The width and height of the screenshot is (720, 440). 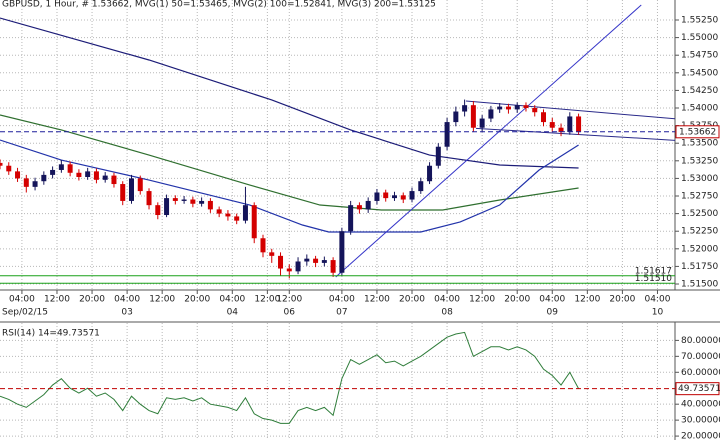 I want to click on price-label: 1.53662, so click(x=697, y=132).